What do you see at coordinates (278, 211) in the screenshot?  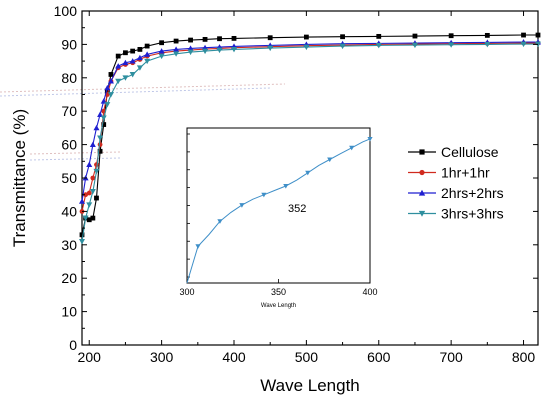 I see `inset-series-line` at bounding box center [278, 211].